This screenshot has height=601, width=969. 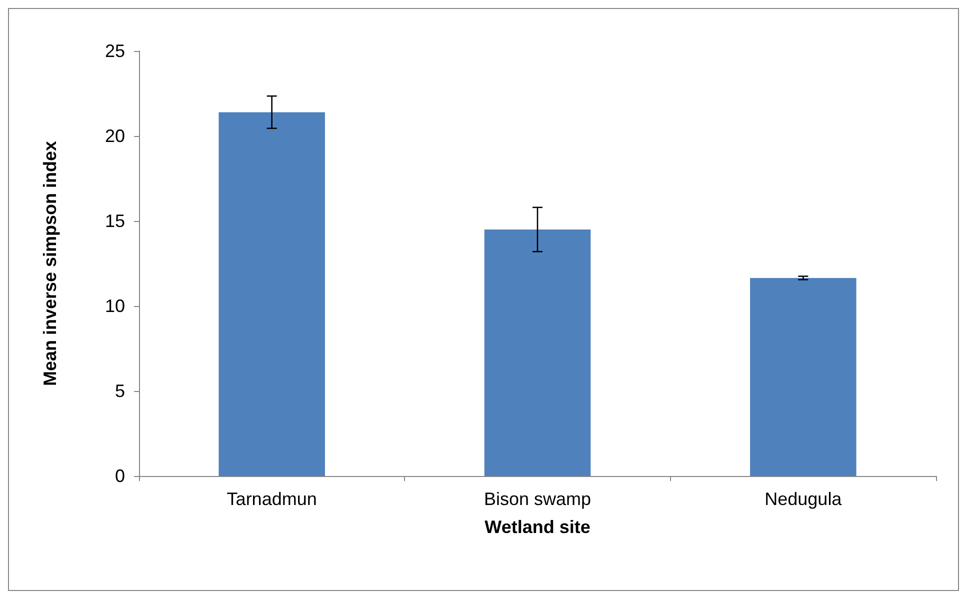 I want to click on y-tick-label: 5, so click(x=119, y=391).